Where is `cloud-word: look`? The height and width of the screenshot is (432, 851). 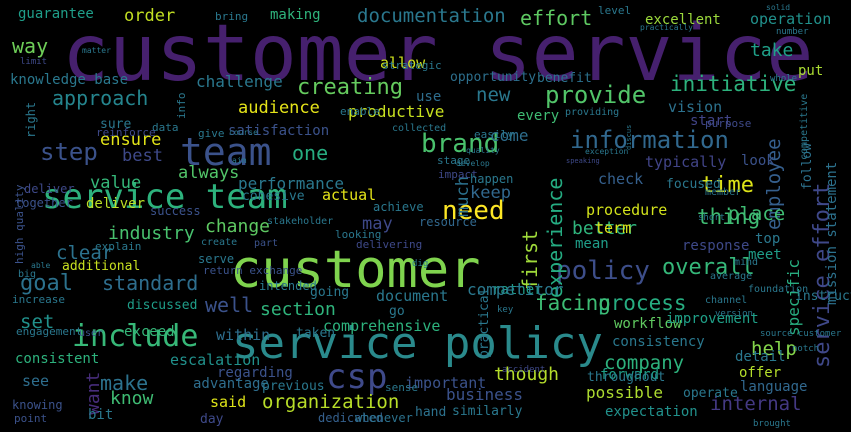 cloud-word: look is located at coordinates (758, 161).